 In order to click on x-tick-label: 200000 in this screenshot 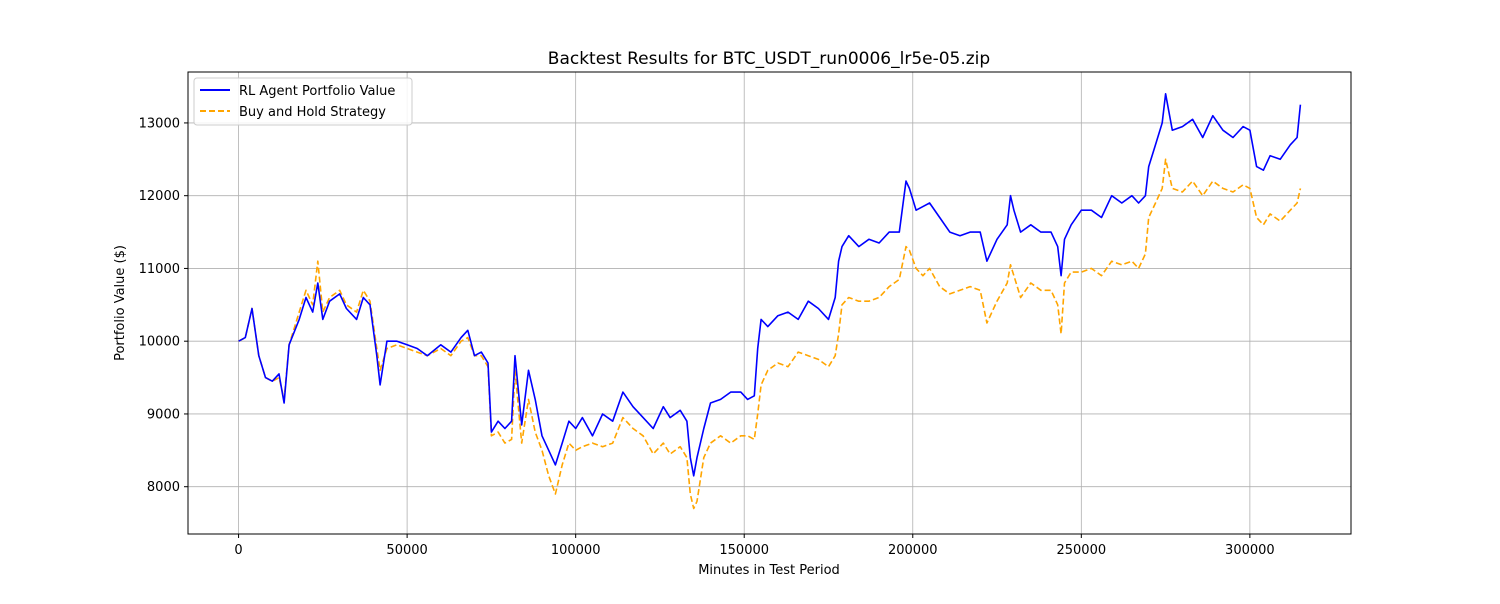, I will do `click(913, 550)`.